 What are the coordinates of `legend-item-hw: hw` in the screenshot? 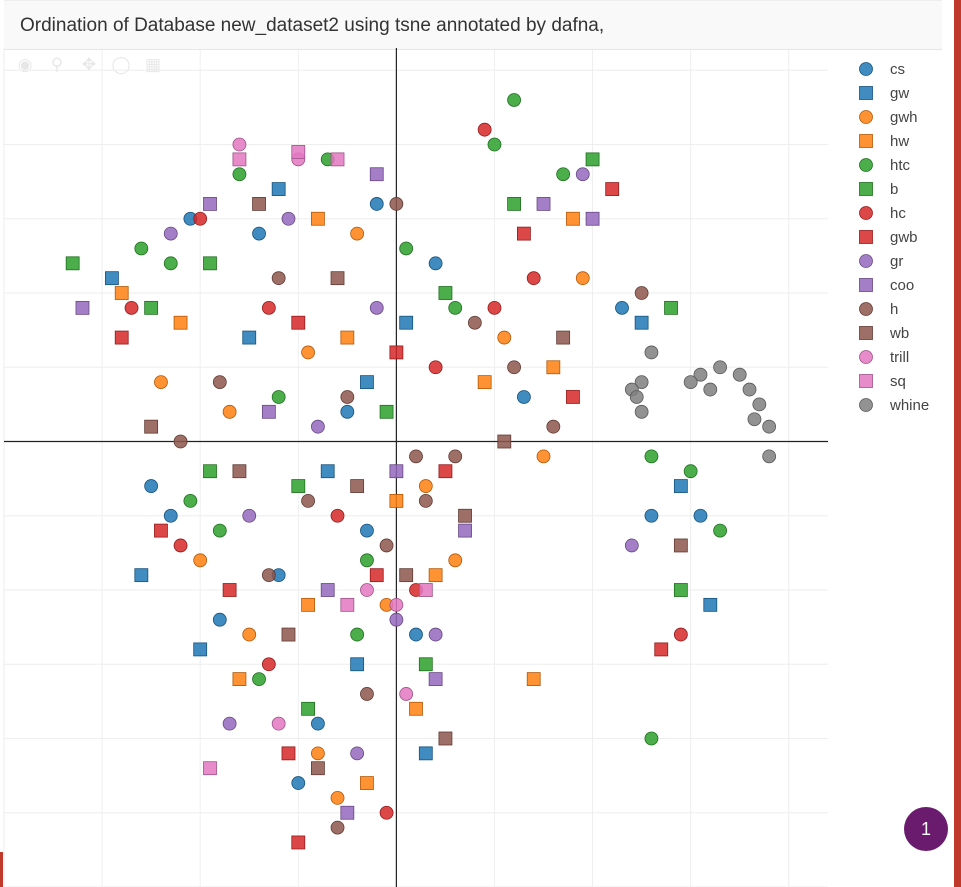 It's located at (904, 141).